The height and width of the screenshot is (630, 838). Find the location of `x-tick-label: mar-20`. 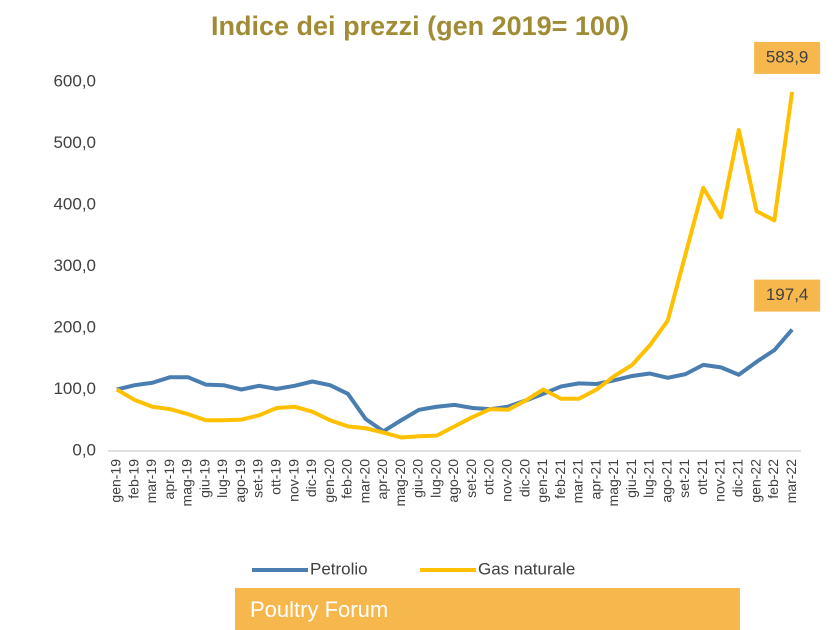

x-tick-label: mar-20 is located at coordinates (364, 481).